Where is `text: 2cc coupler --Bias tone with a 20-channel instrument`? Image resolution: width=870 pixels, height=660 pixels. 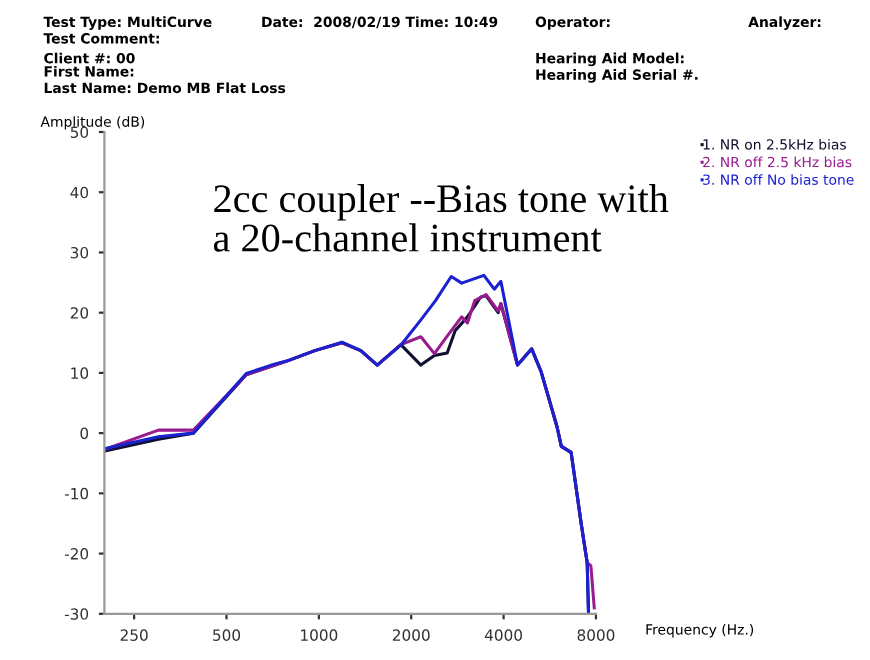 text: 2cc coupler --Bias tone with a 20-channel instrument is located at coordinates (441, 218).